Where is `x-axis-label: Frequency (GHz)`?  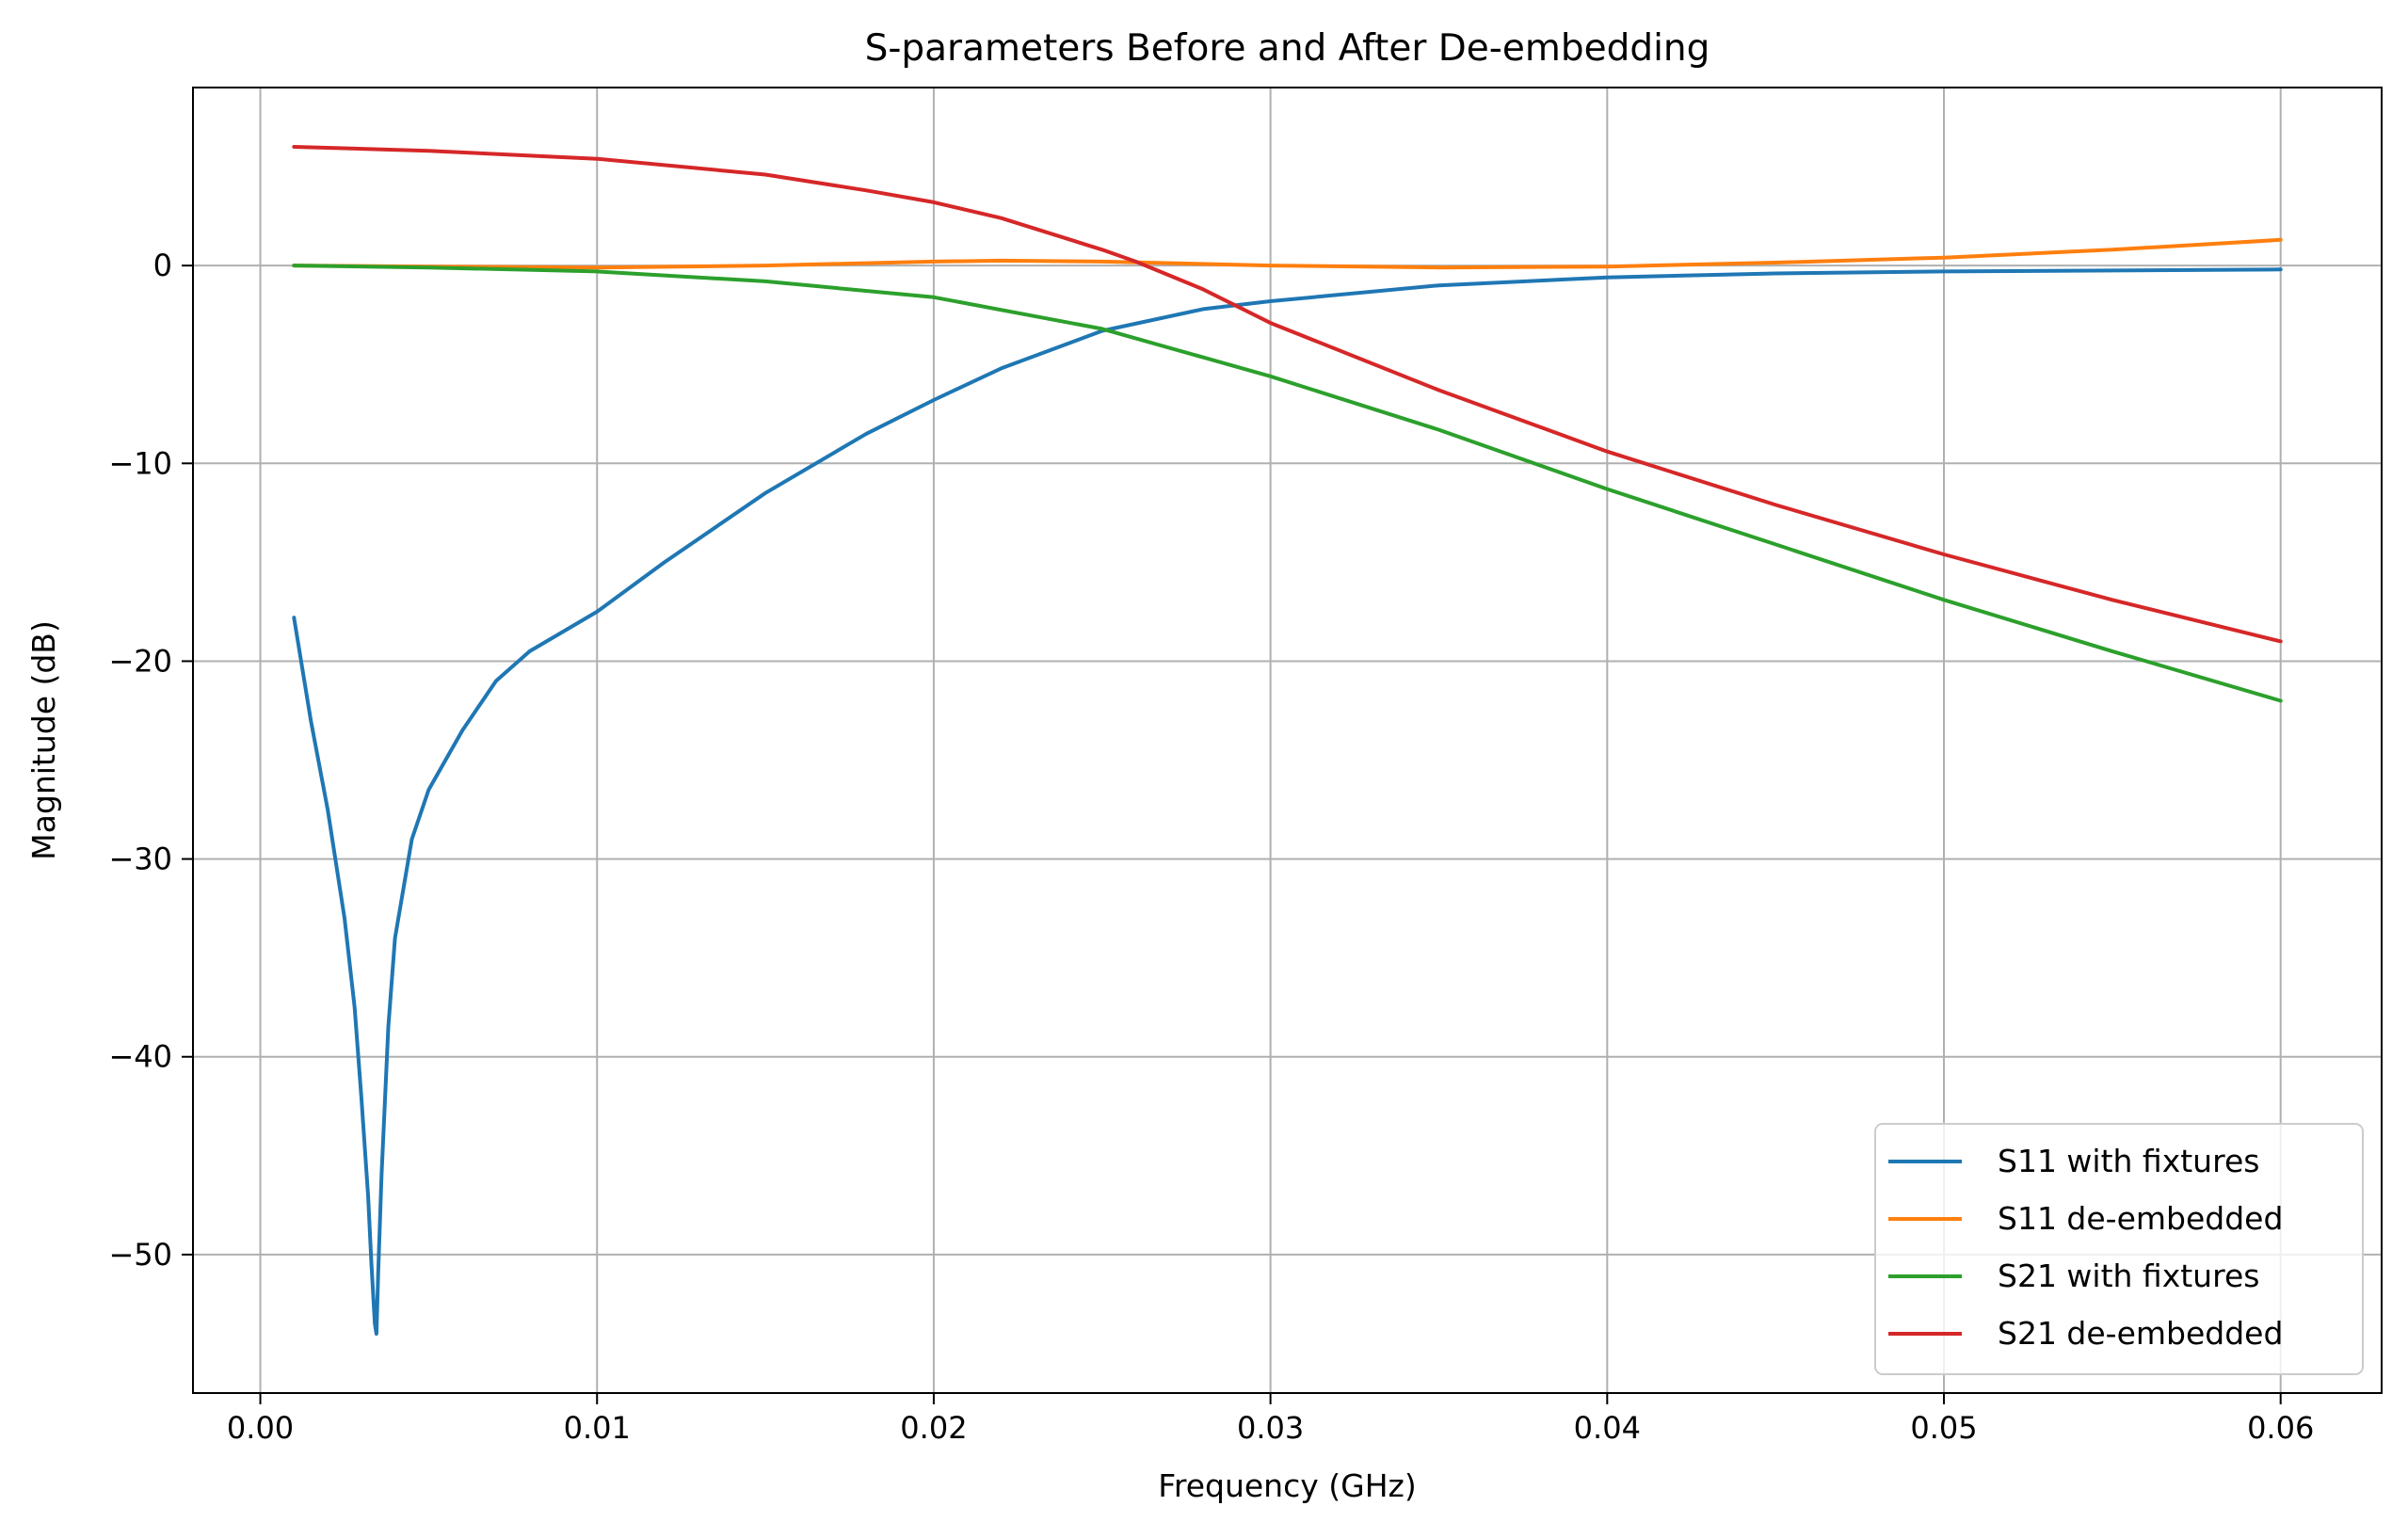 x-axis-label: Frequency (GHz) is located at coordinates (1287, 1485).